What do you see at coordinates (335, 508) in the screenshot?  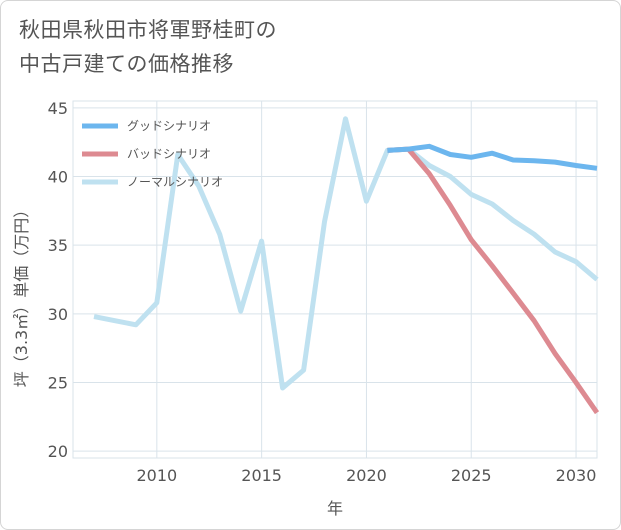 I see `x-axis-title: 年` at bounding box center [335, 508].